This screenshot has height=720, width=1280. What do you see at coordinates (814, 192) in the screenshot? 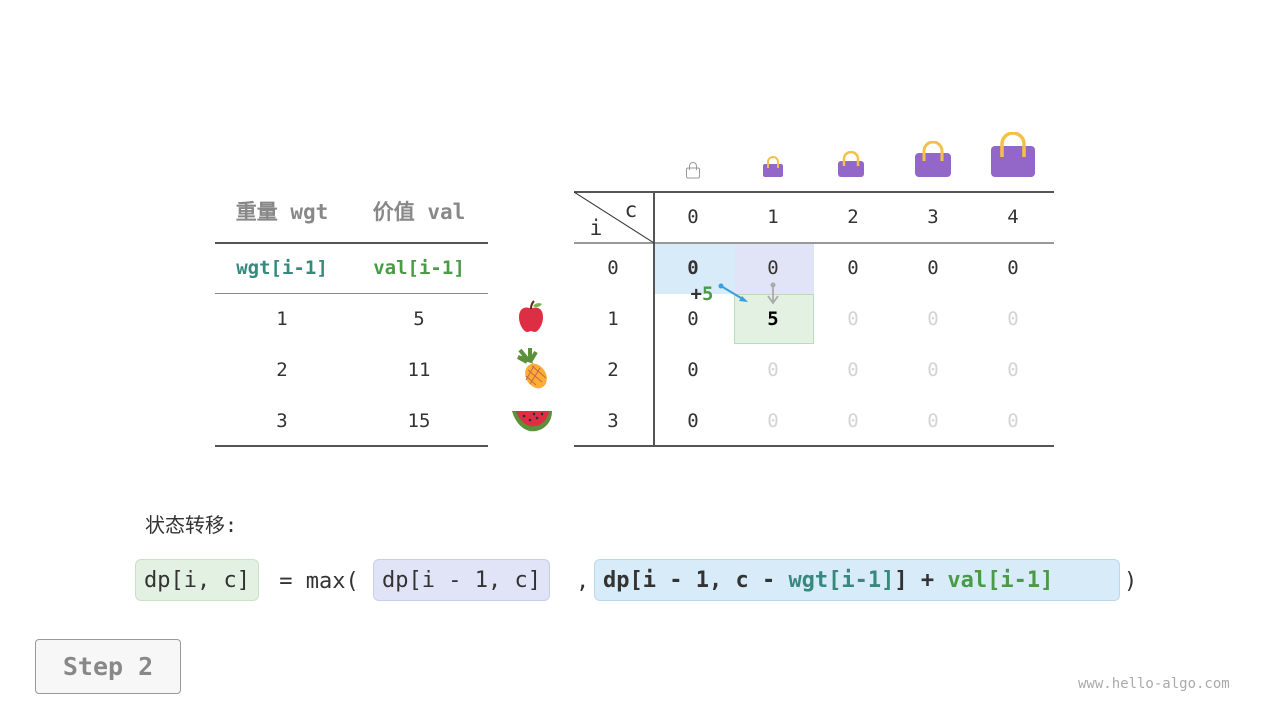
I see `table-top-border` at bounding box center [814, 192].